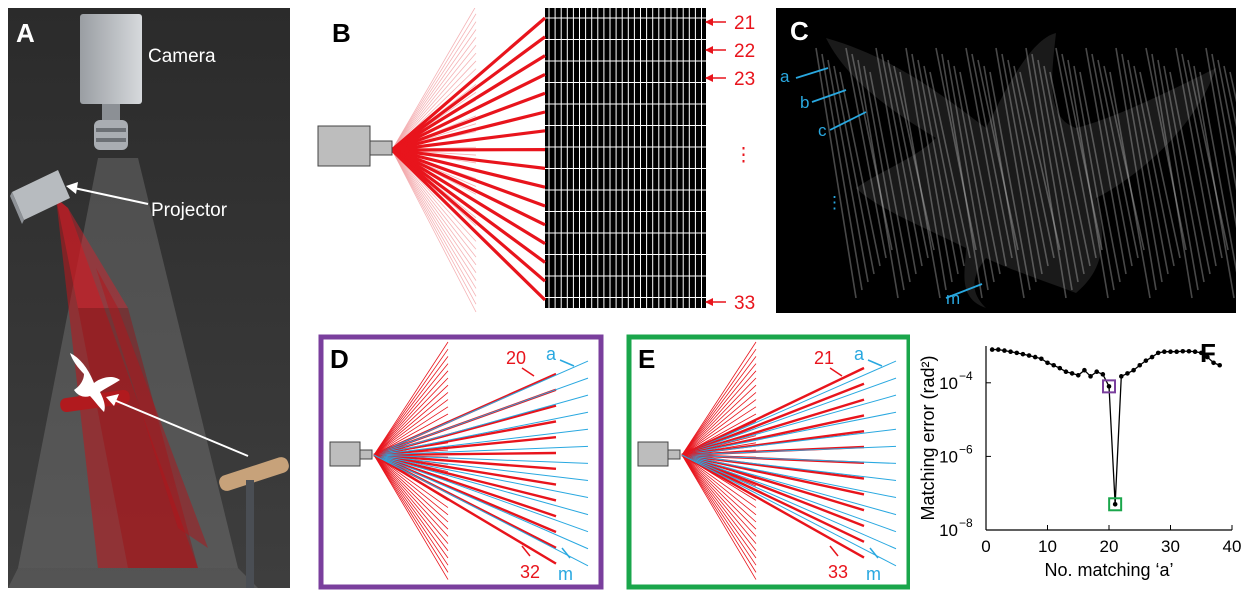  What do you see at coordinates (966, 523) in the screenshot?
I see `y-tick-exponent: −8` at bounding box center [966, 523].